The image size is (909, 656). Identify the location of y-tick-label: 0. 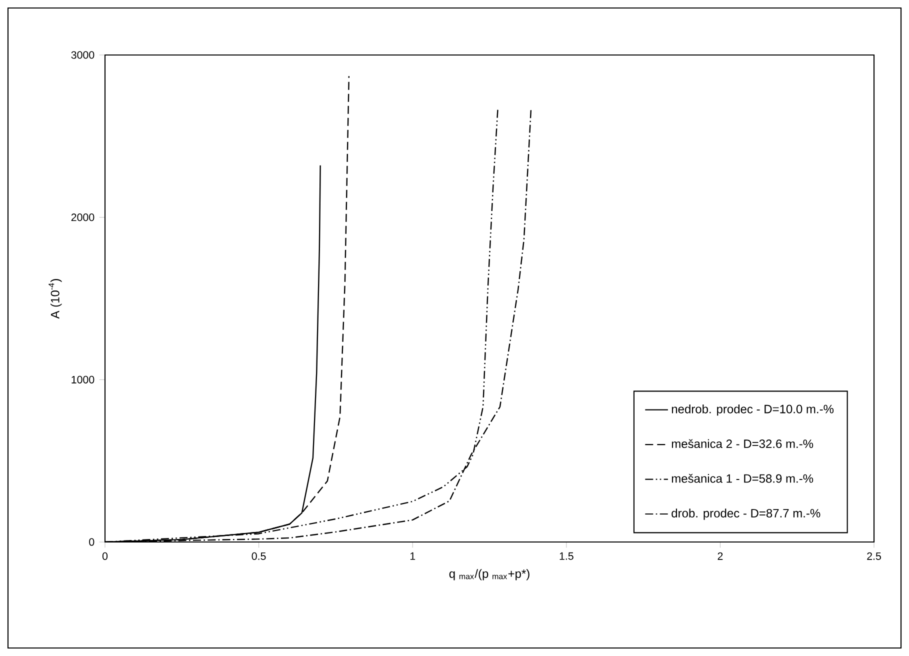
(91, 542).